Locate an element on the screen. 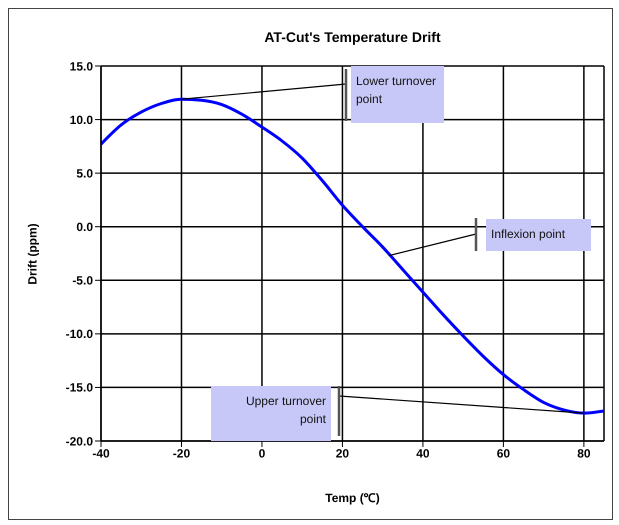 This screenshot has height=525, width=619. y-tick-label: 5.0 is located at coordinates (85, 173).